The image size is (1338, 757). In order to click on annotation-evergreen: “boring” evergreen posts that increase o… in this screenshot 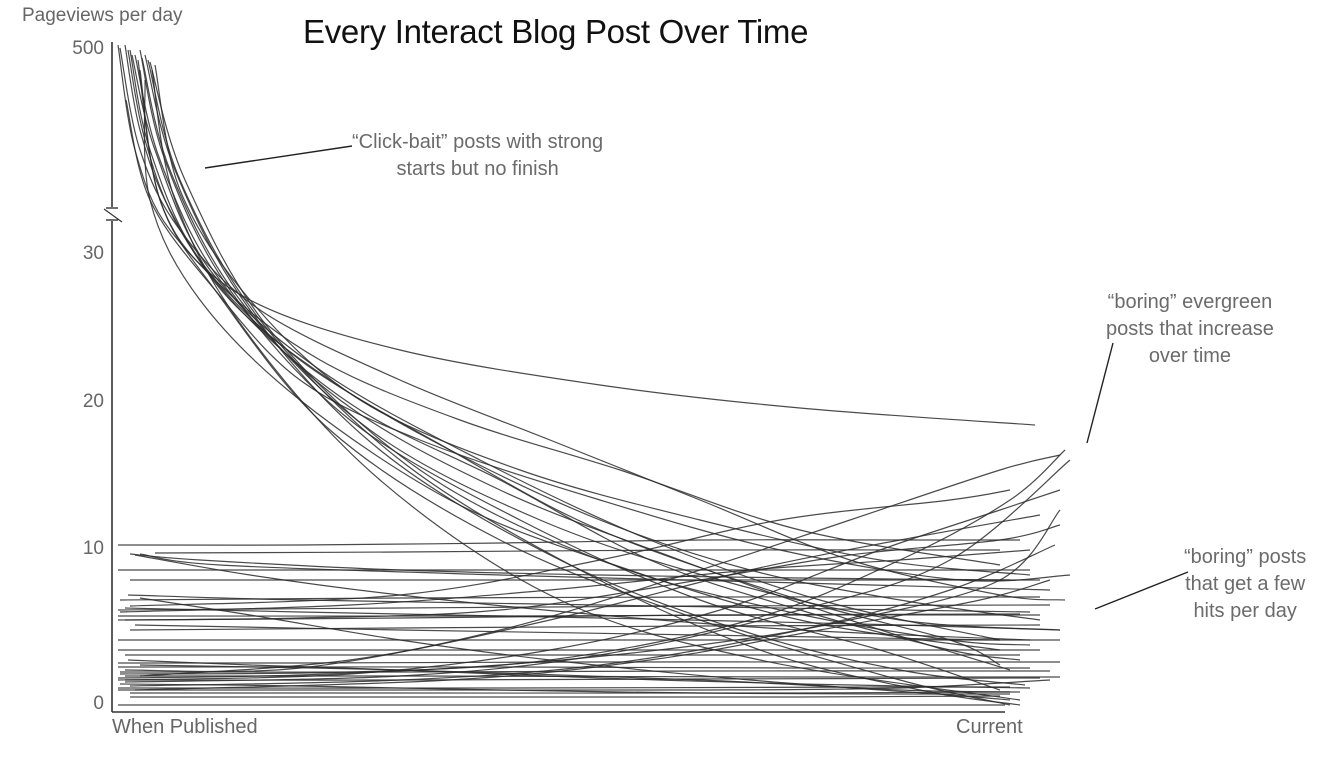, I will do `click(1190, 329)`.